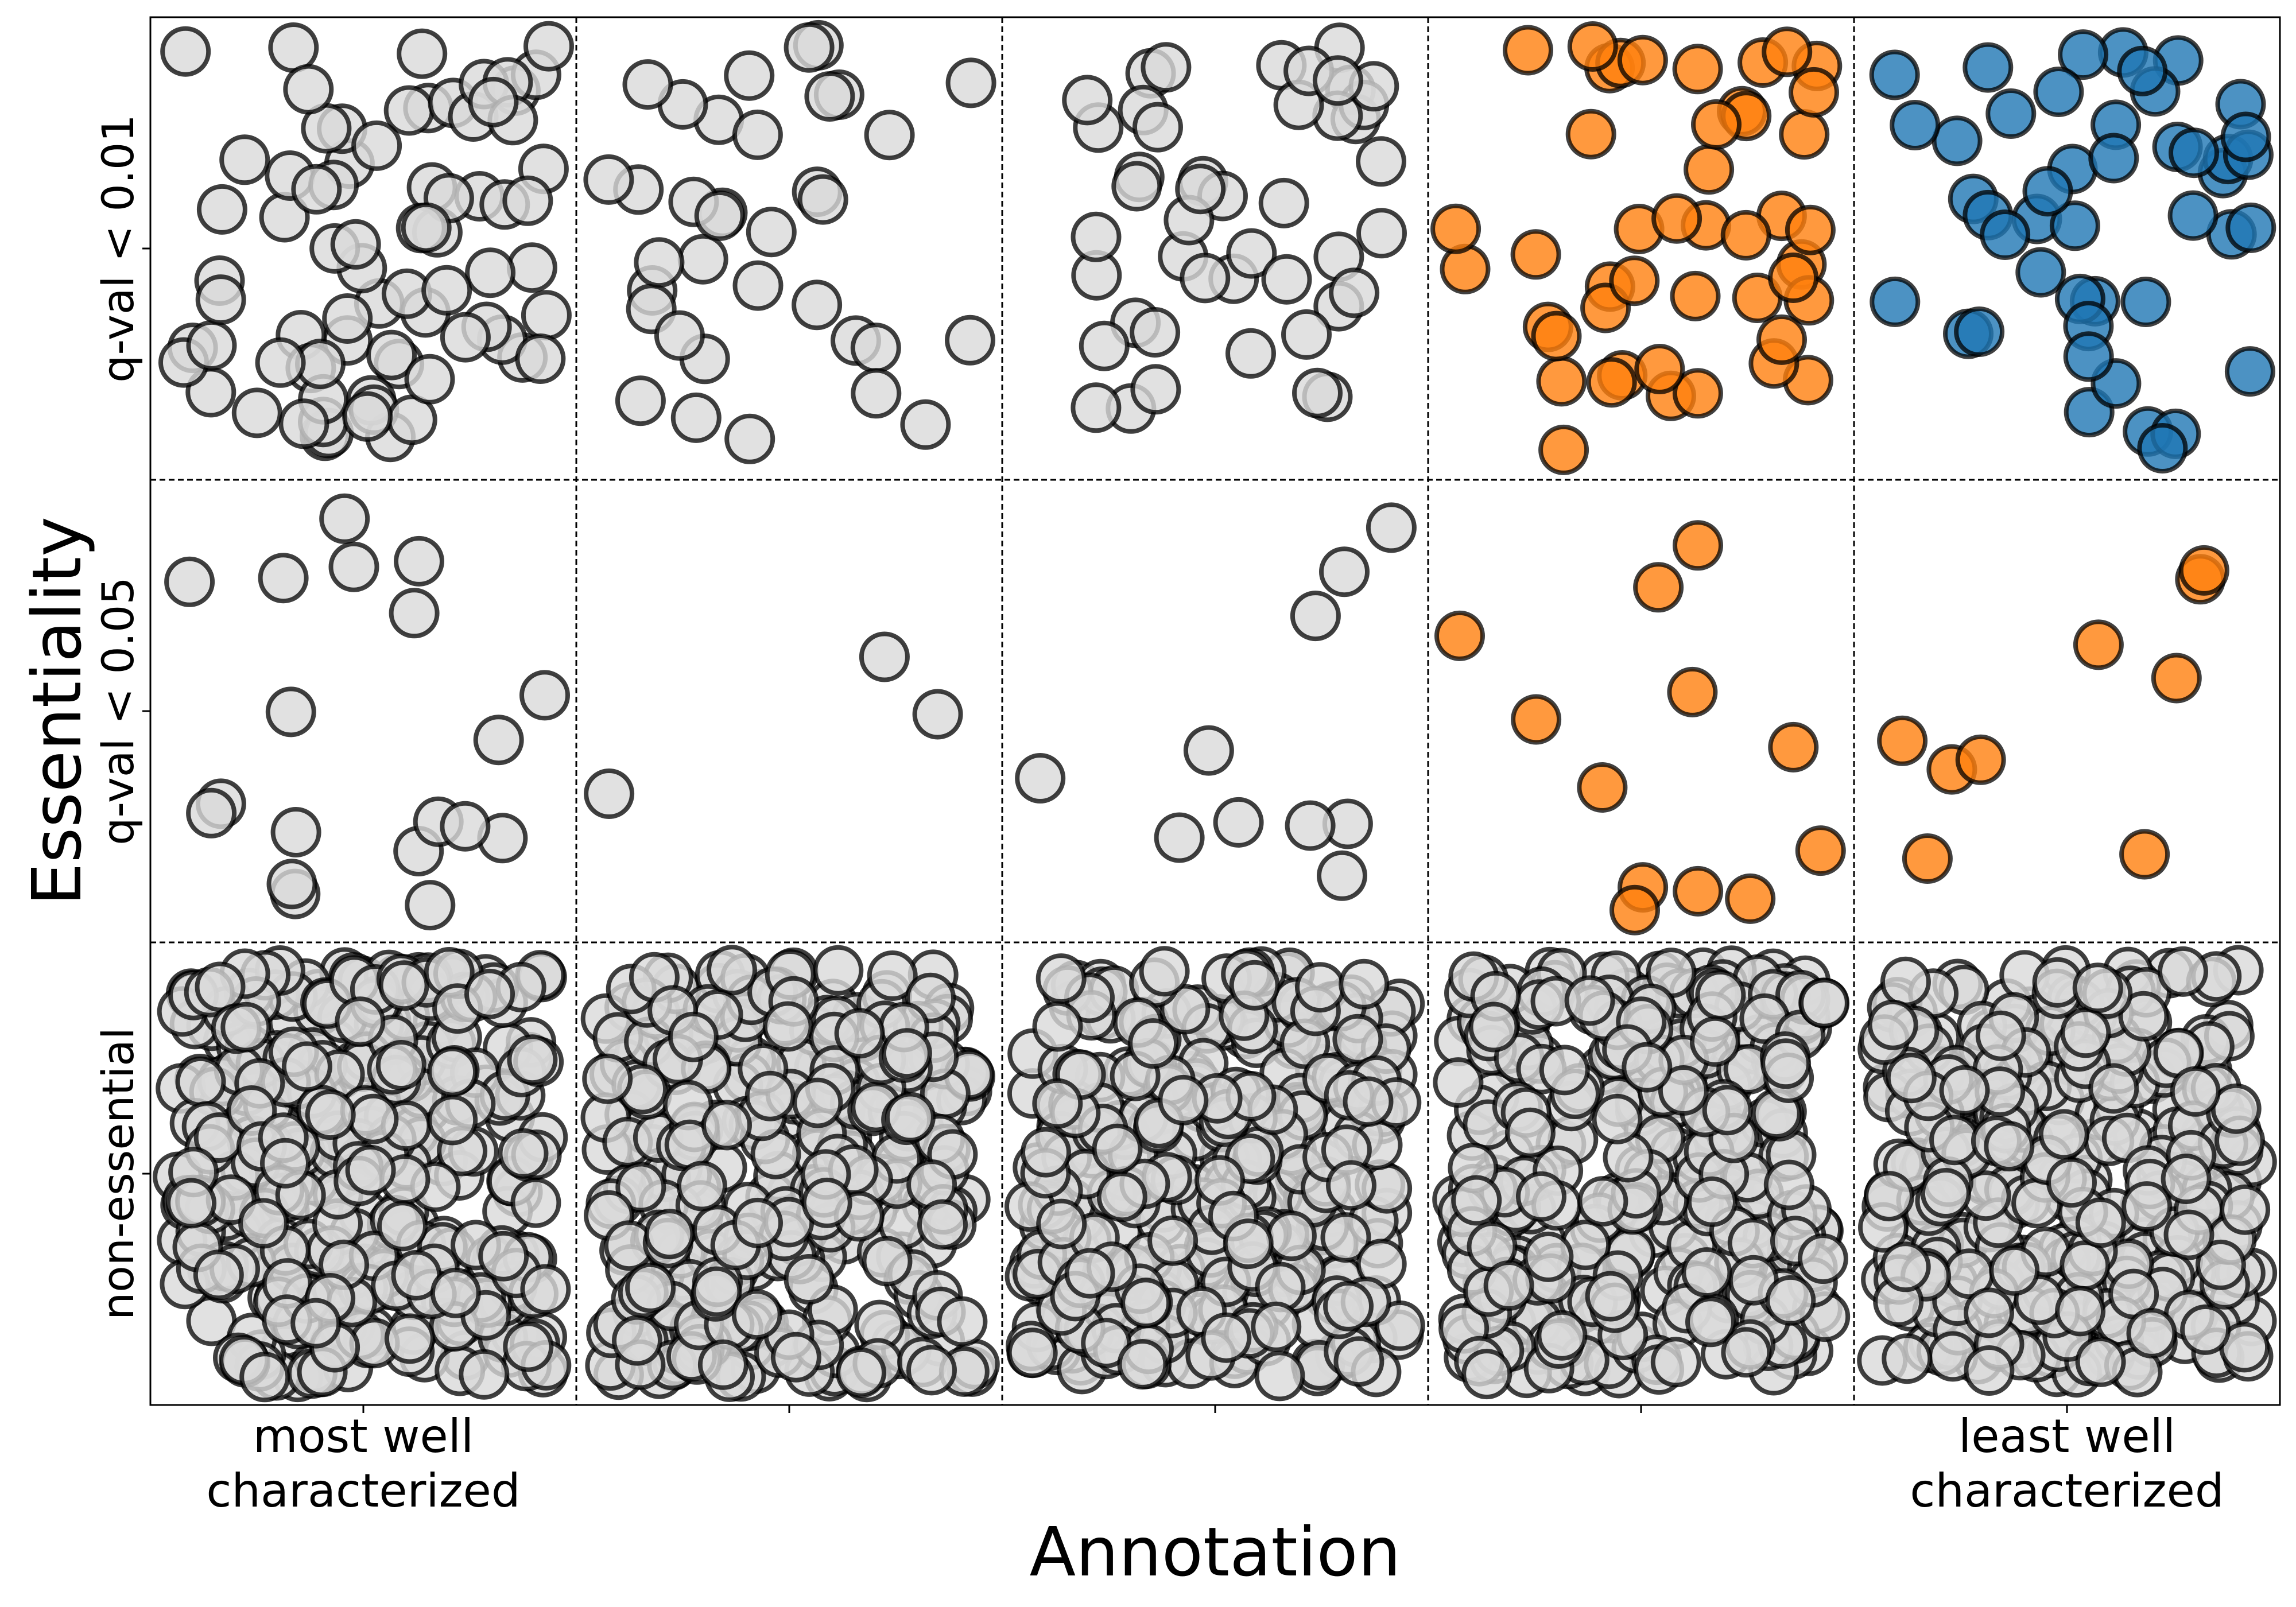  What do you see at coordinates (1215, 1552) in the screenshot?
I see `x-axis-label: Annotation` at bounding box center [1215, 1552].